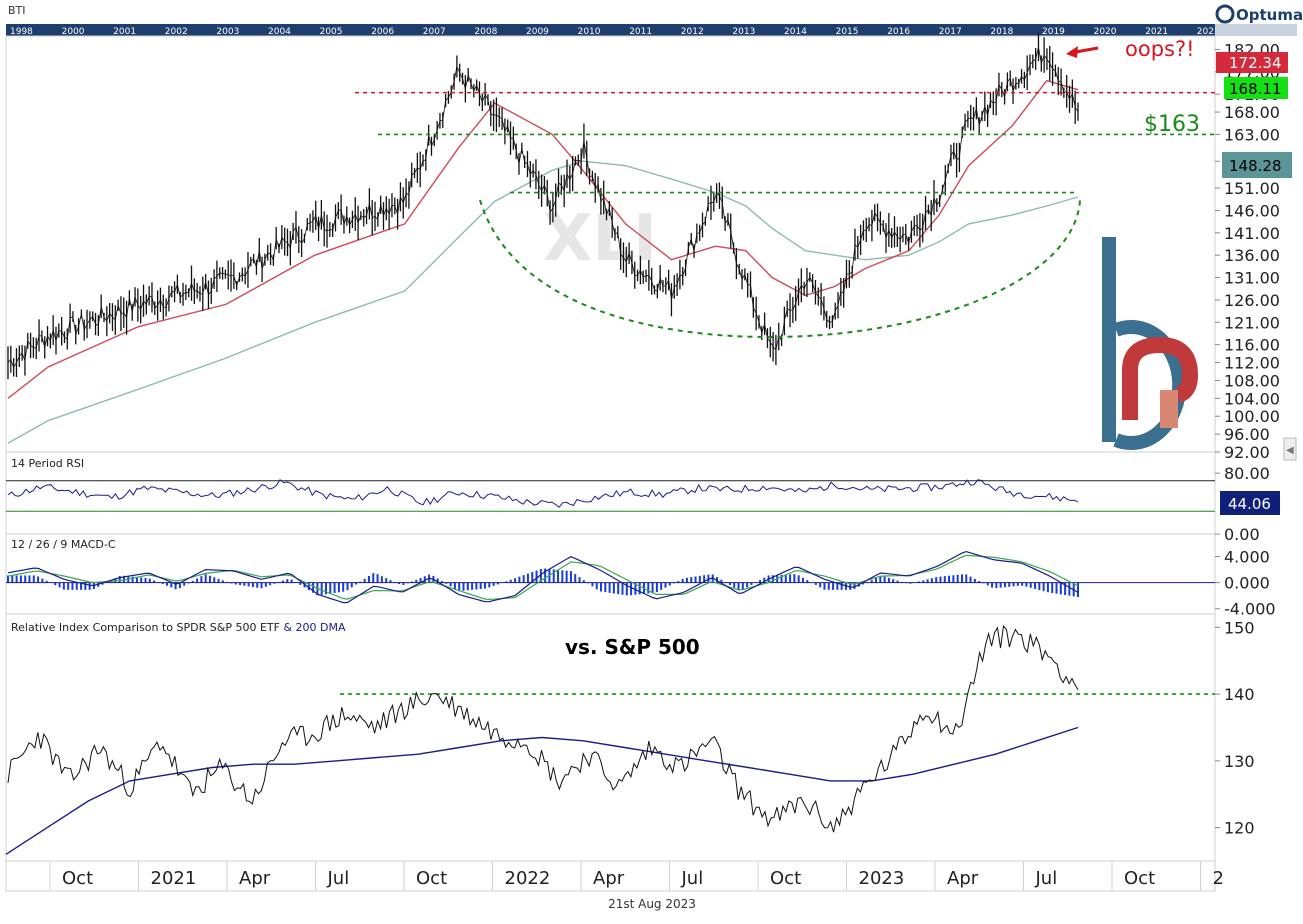 The width and height of the screenshot is (1303, 924). I want to click on rsi-line, so click(543, 493).